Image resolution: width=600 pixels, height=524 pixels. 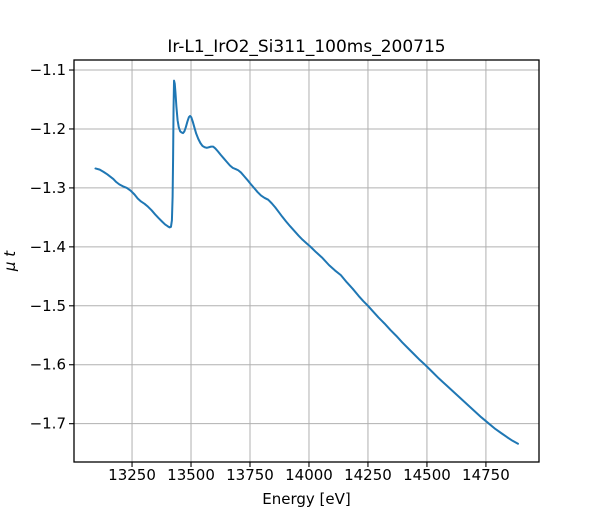 I want to click on y-axis-label: μ t, so click(x=10, y=261).